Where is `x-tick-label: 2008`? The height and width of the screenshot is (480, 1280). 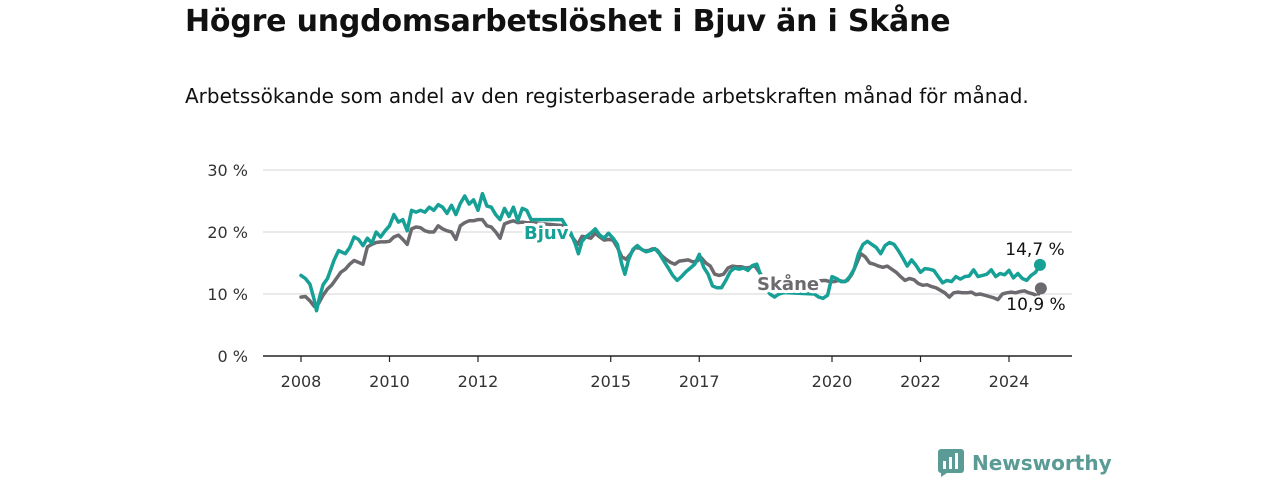 x-tick-label: 2008 is located at coordinates (301, 381).